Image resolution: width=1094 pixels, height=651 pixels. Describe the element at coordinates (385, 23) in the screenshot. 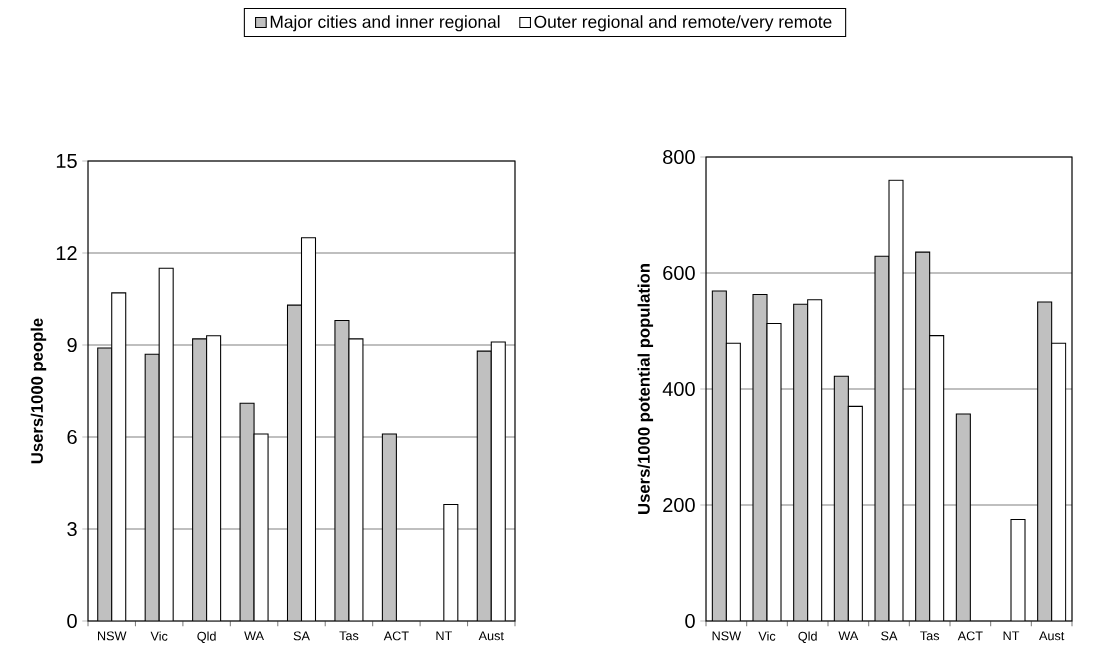

I see `legend-label: Major cities and inner regional` at that location.